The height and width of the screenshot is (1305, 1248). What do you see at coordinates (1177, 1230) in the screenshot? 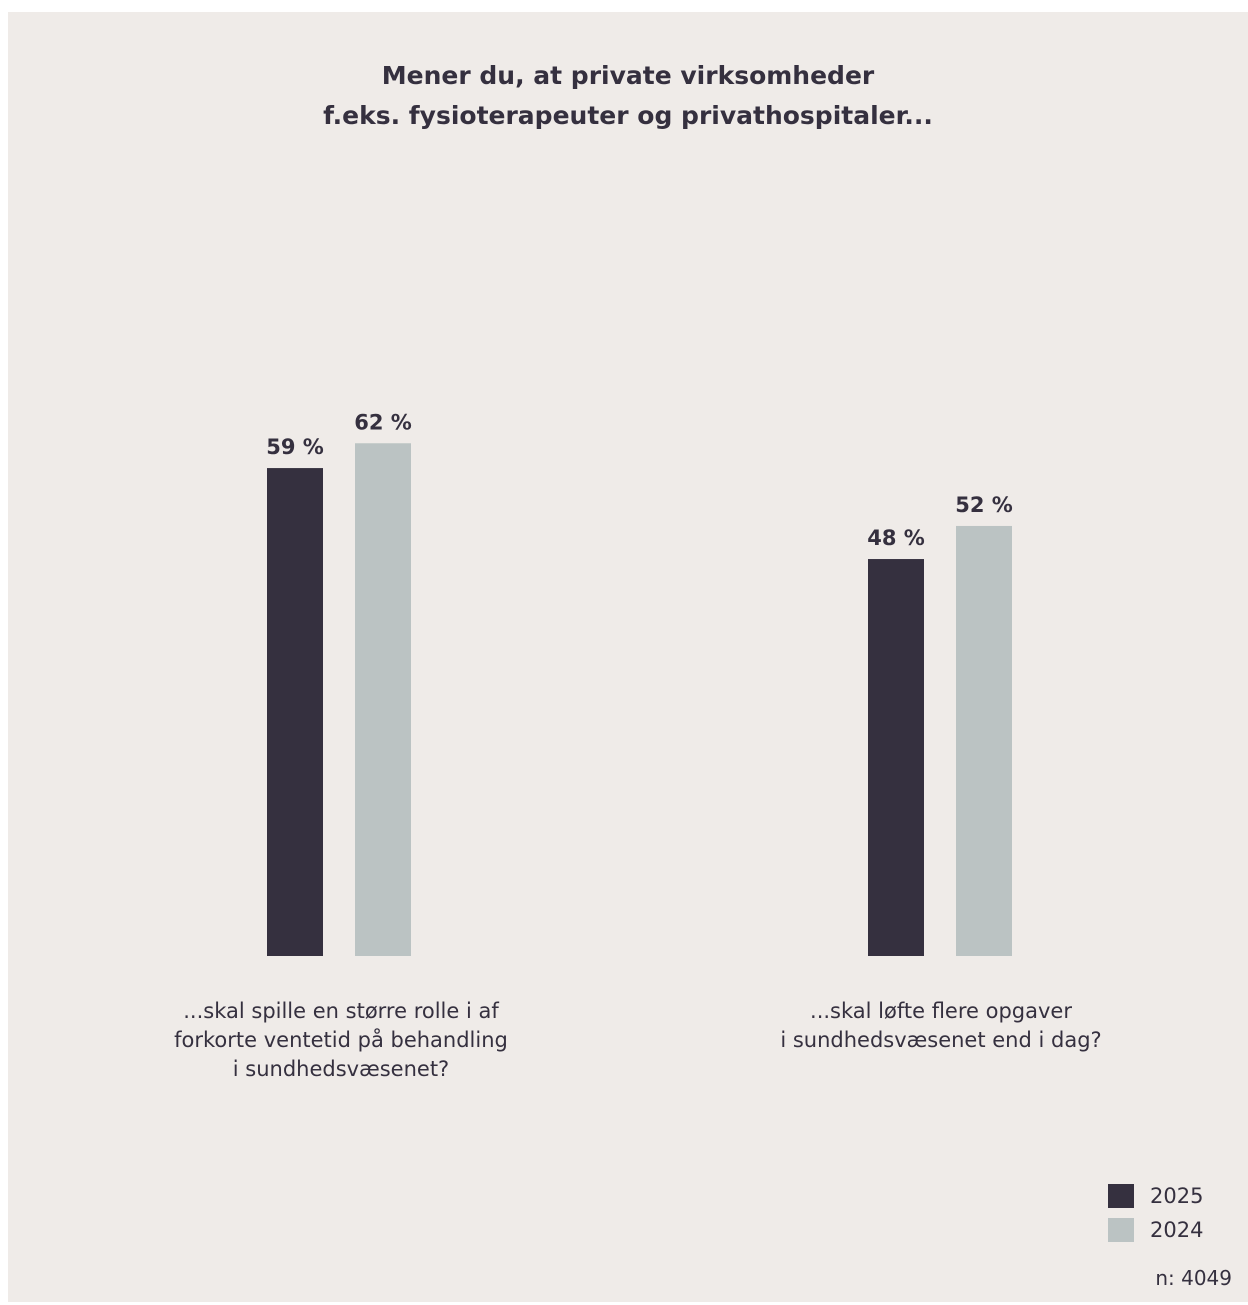
I see `legend-label-2024: 2024` at bounding box center [1177, 1230].